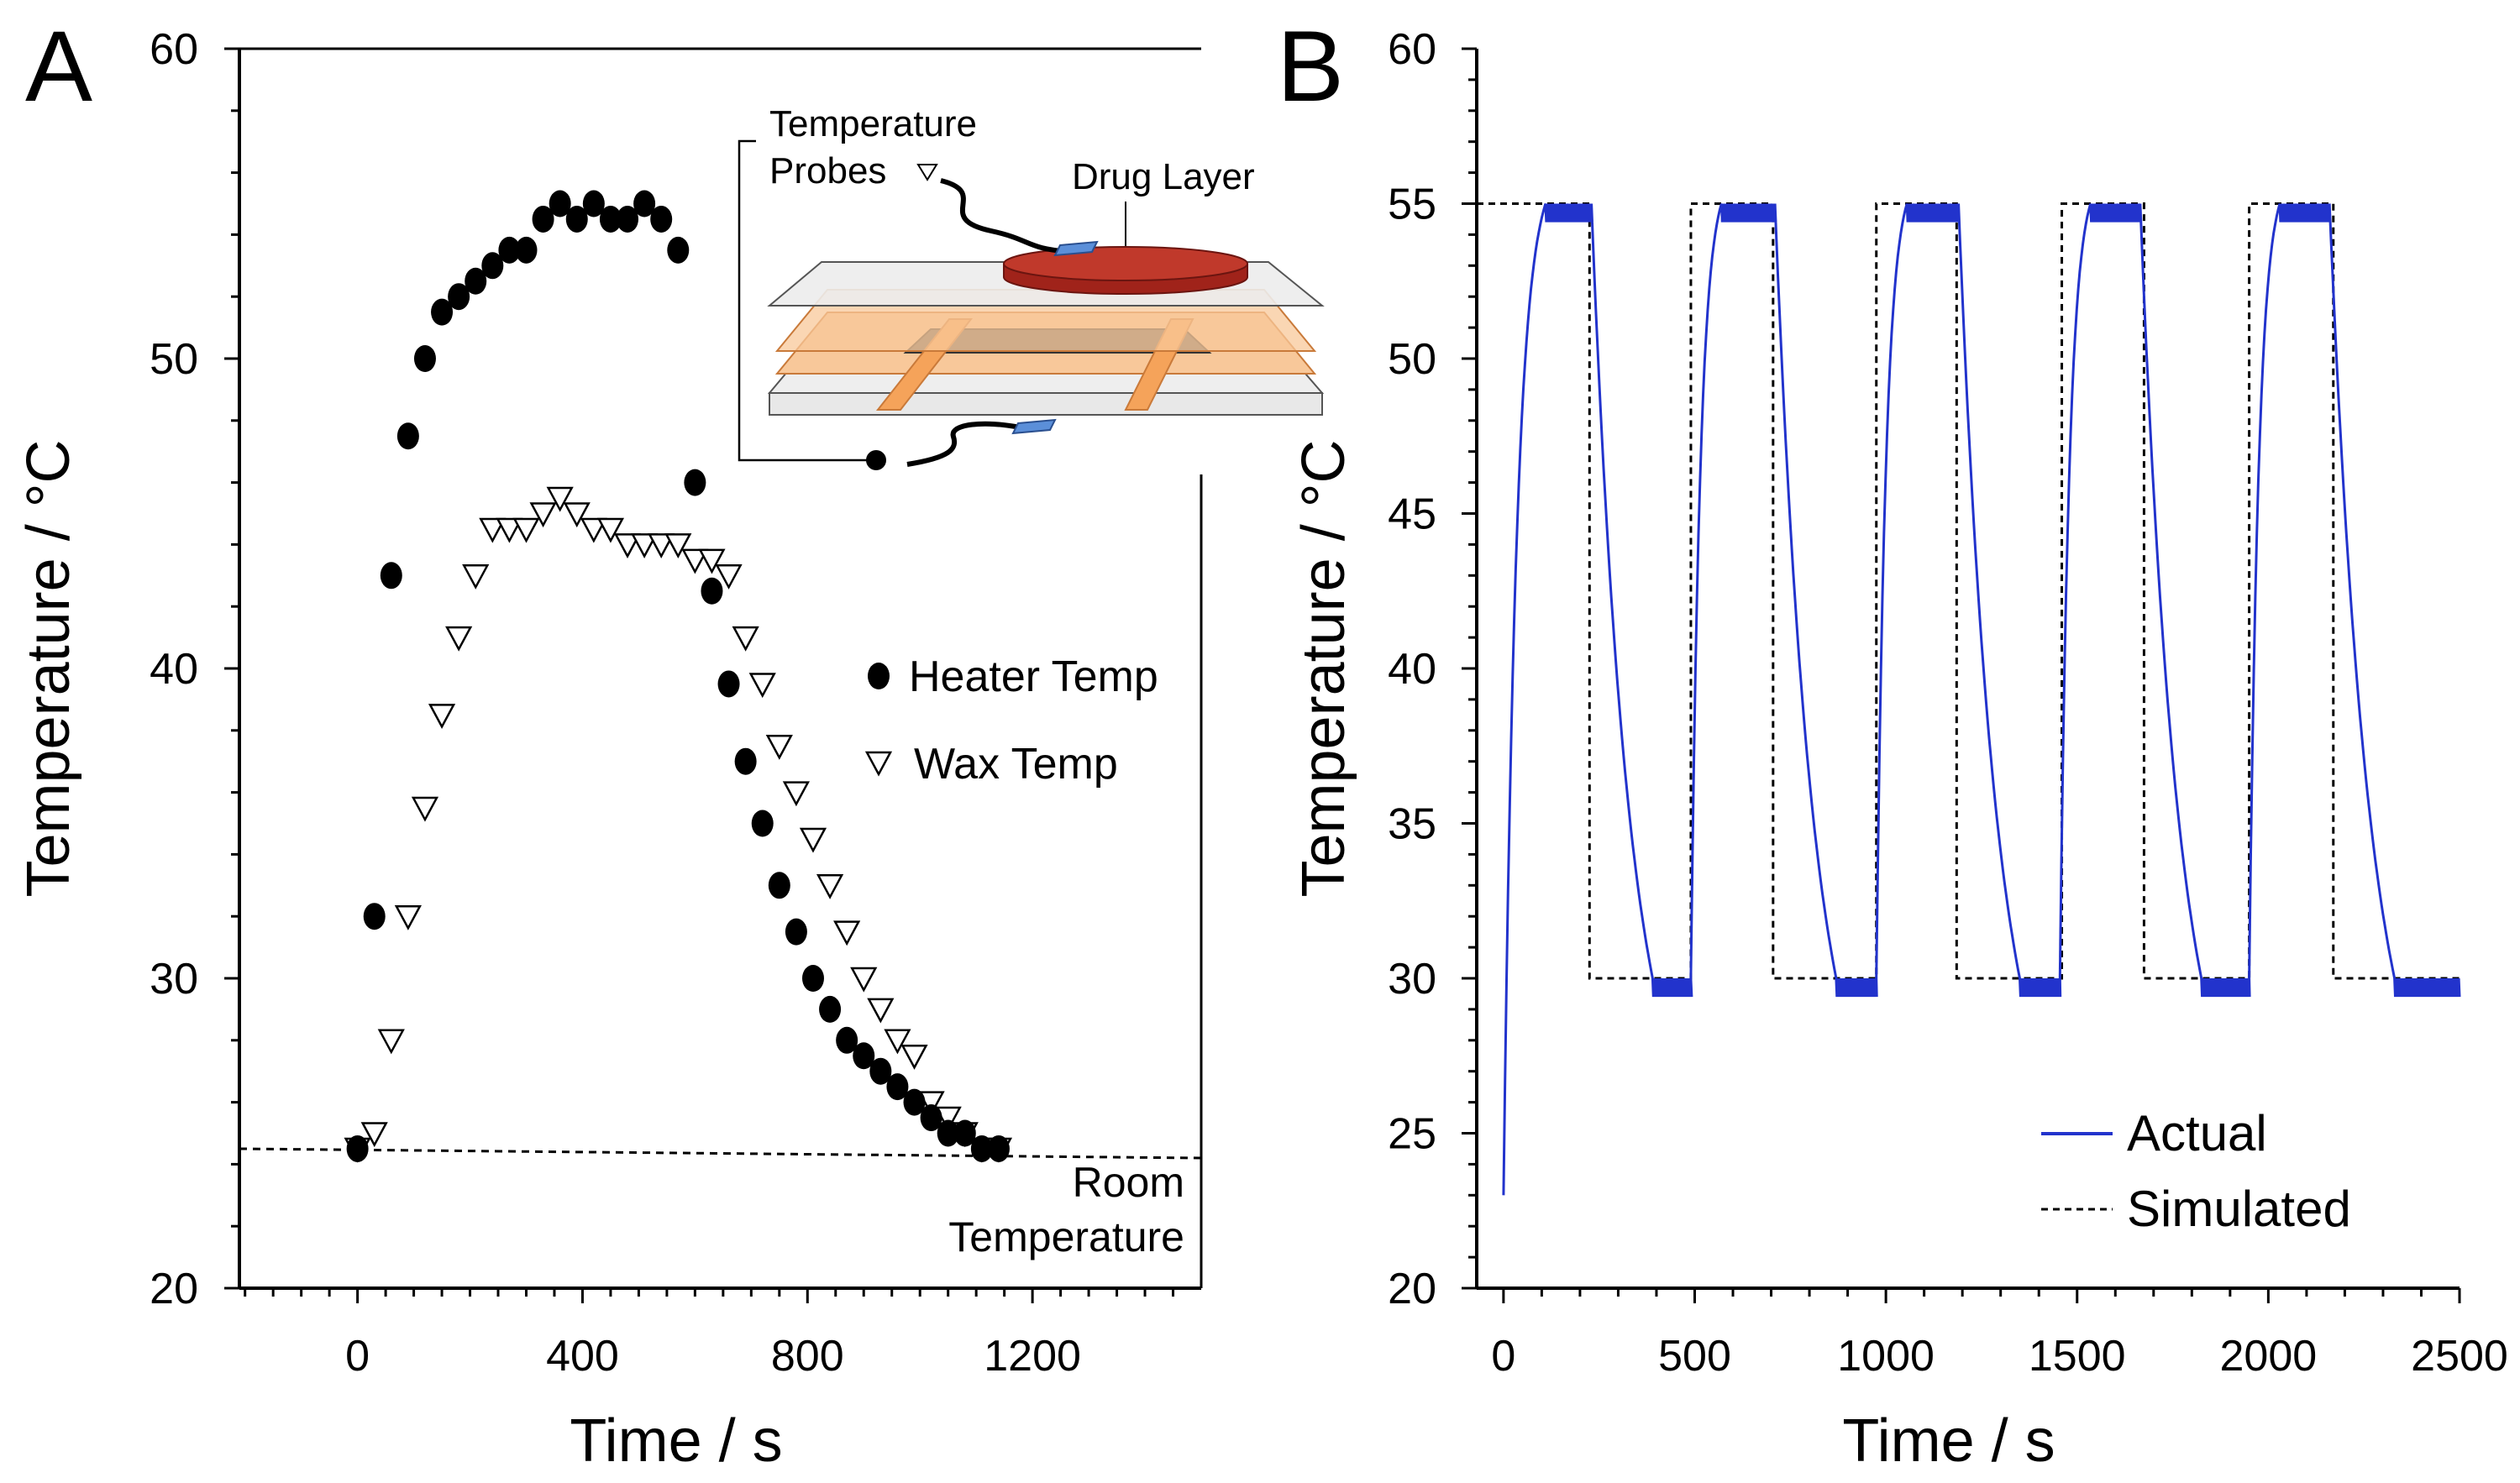 This screenshot has height=1483, width=2520. I want to click on panel-a-legend: Heater Temp Wax Temp, so click(1011, 720).